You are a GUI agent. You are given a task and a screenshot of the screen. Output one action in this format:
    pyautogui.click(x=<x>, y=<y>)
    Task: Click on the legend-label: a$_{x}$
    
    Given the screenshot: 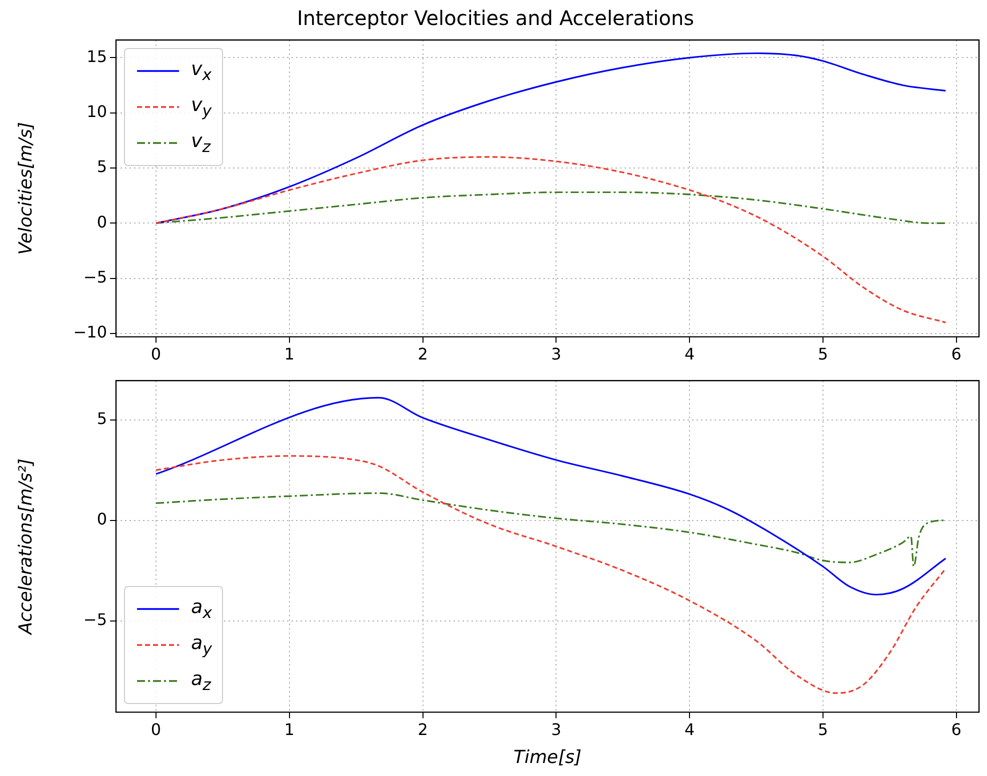 What is the action you would take?
    pyautogui.click(x=201, y=609)
    